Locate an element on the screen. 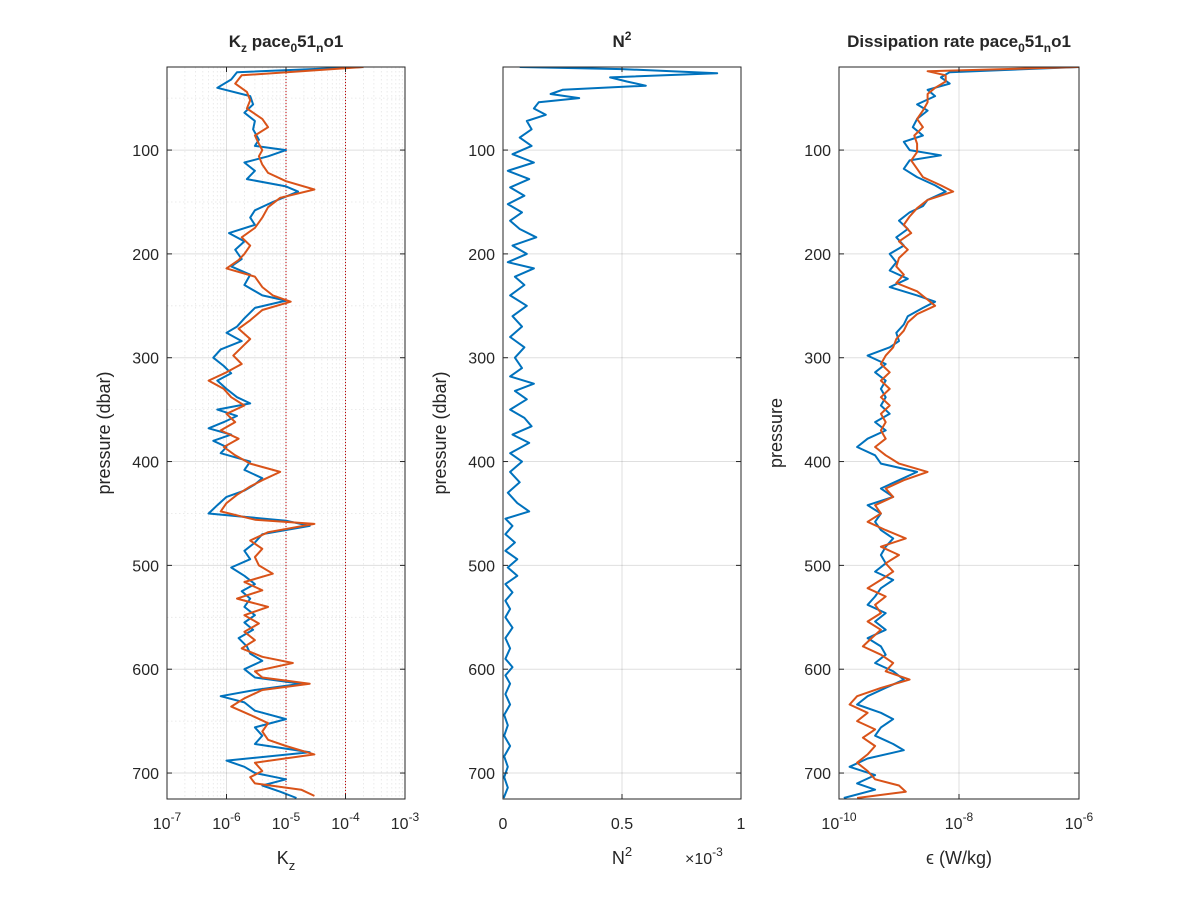 The height and width of the screenshot is (900, 1200). y-axis-label: pressure is located at coordinates (776, 433).